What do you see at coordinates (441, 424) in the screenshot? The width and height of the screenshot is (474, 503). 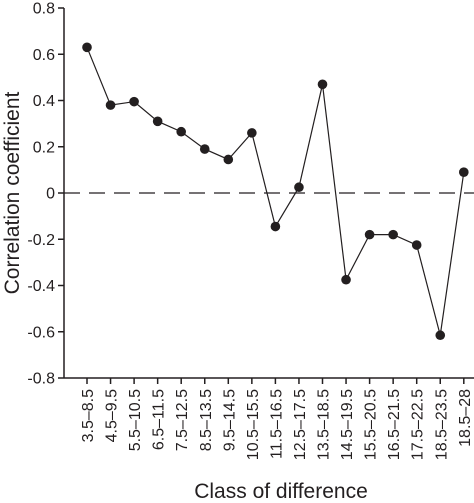 I see `x-tick-label: 18.5–23.5` at bounding box center [441, 424].